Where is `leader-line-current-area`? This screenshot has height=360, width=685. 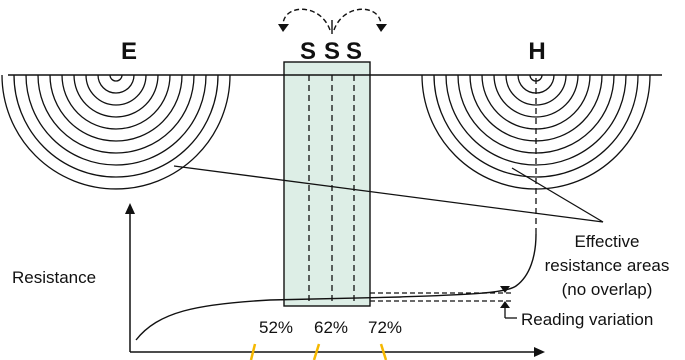
leader-line-current-area is located at coordinates (557, 195).